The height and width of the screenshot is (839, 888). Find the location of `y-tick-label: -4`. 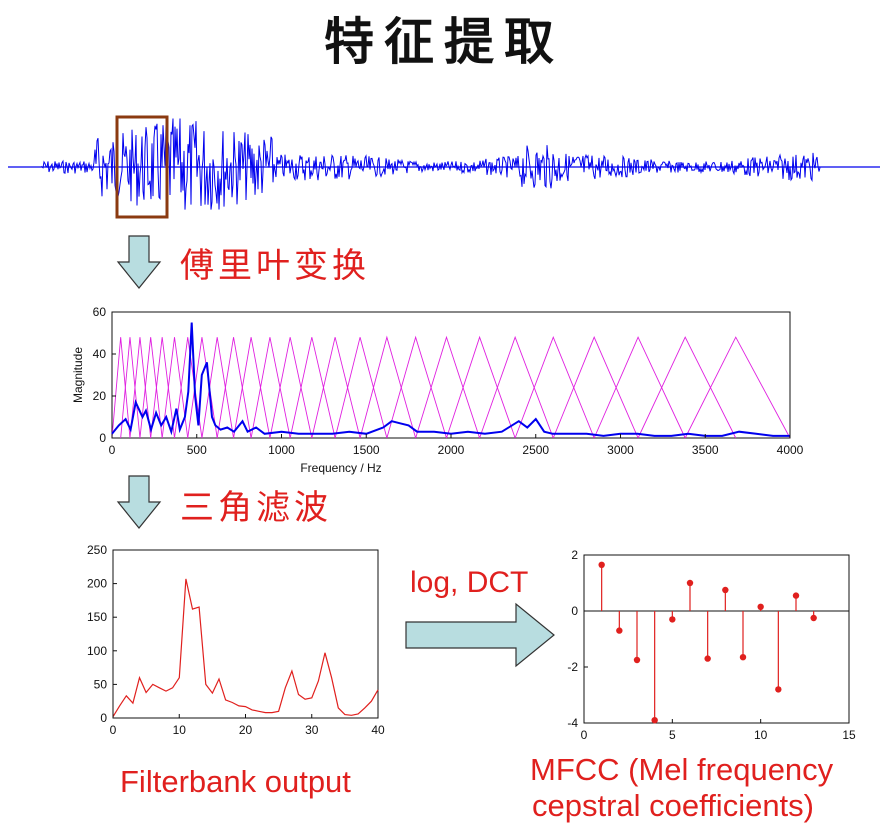

y-tick-label: -4 is located at coordinates (572, 723).